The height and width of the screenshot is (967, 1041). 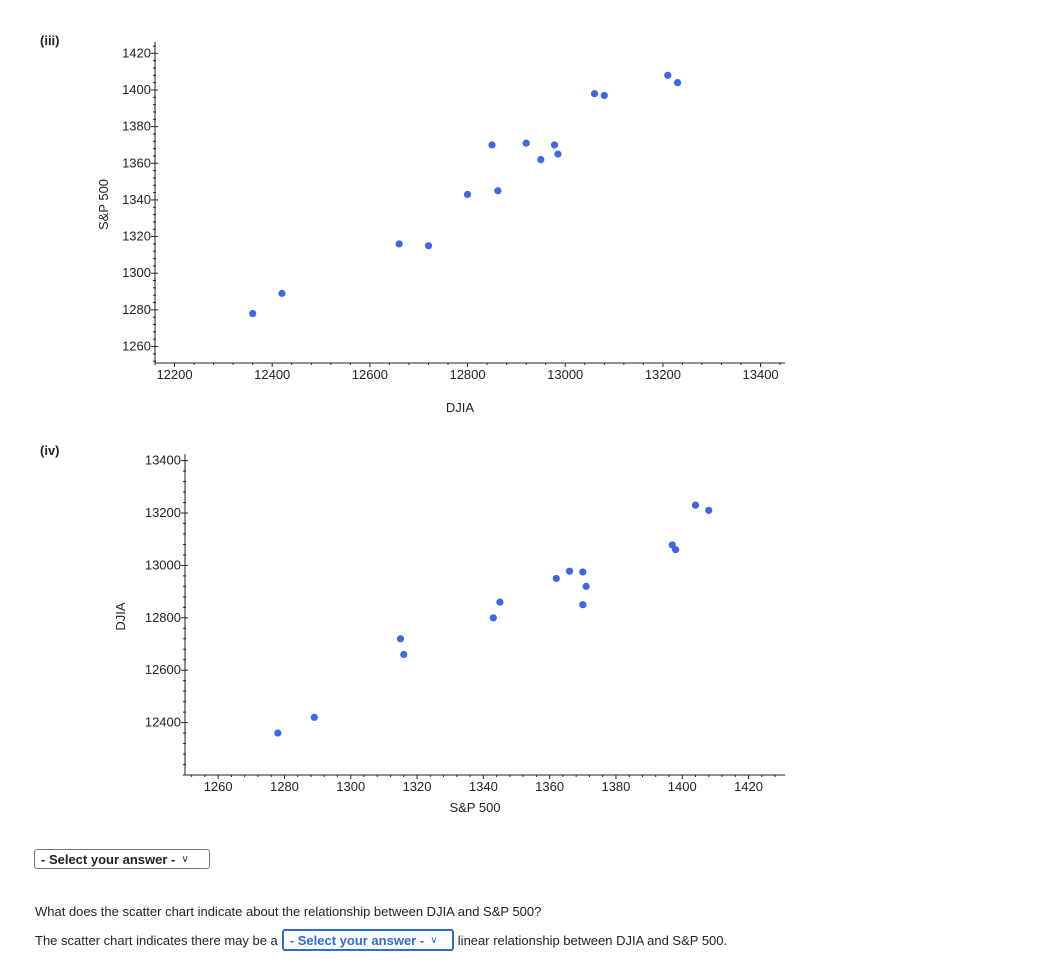 I want to click on y-tick-label: 1320, so click(x=136, y=236).